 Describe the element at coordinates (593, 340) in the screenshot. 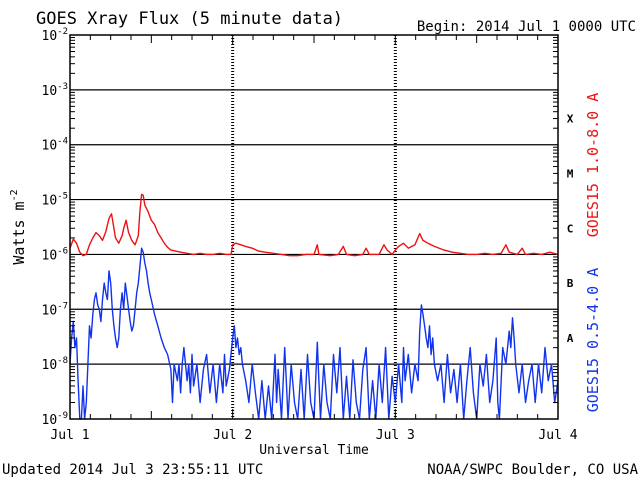

I see `legend-short-channel: GOES15 0.5-4.0 A` at that location.